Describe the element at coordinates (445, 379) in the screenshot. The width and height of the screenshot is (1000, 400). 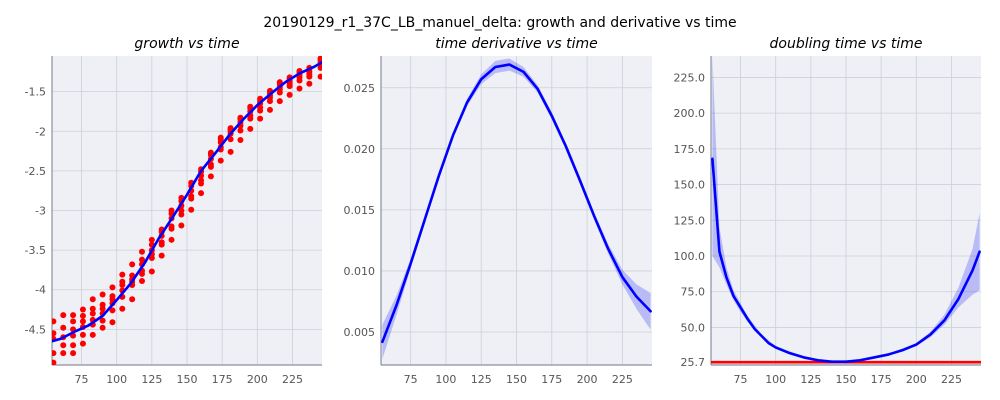
I see `derivative-x-tick-label: 100` at that location.